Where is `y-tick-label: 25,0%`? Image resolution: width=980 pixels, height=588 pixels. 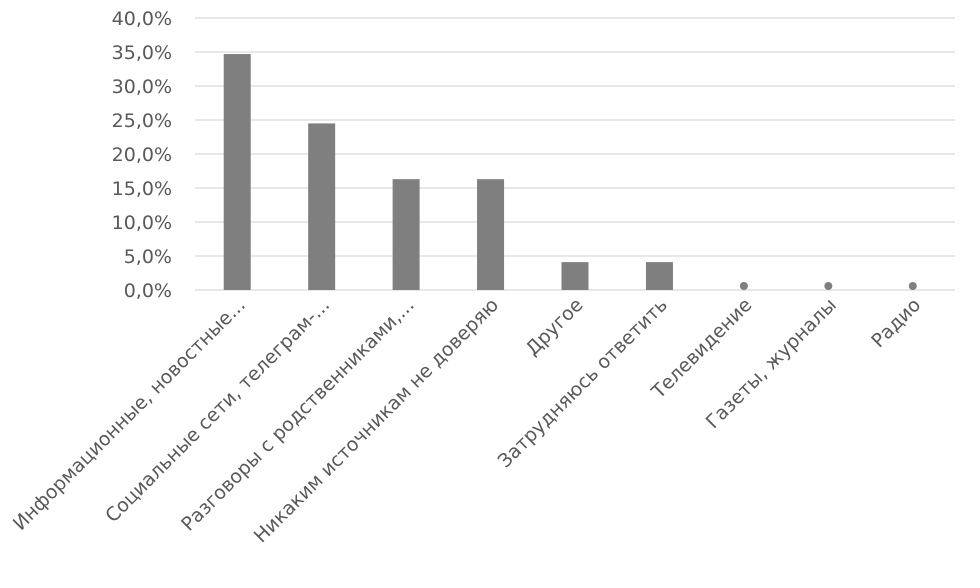
y-tick-label: 25,0% is located at coordinates (142, 121).